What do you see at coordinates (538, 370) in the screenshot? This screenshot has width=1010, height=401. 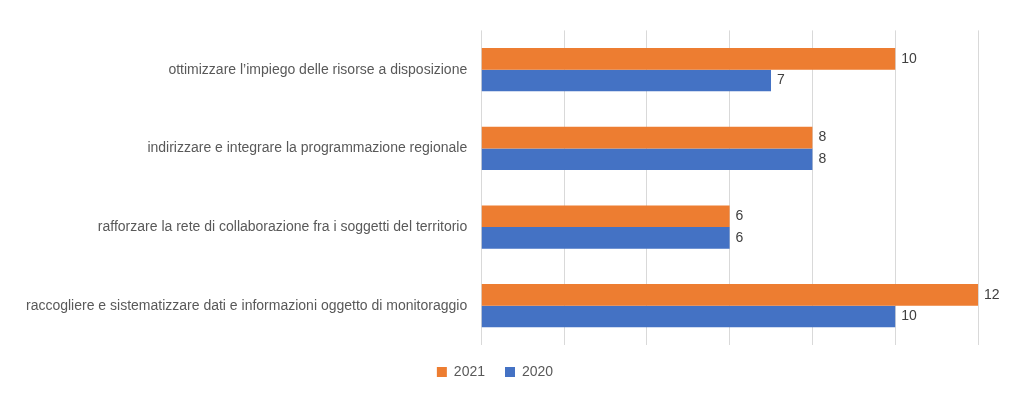 I see `legend-label: 2020` at bounding box center [538, 370].